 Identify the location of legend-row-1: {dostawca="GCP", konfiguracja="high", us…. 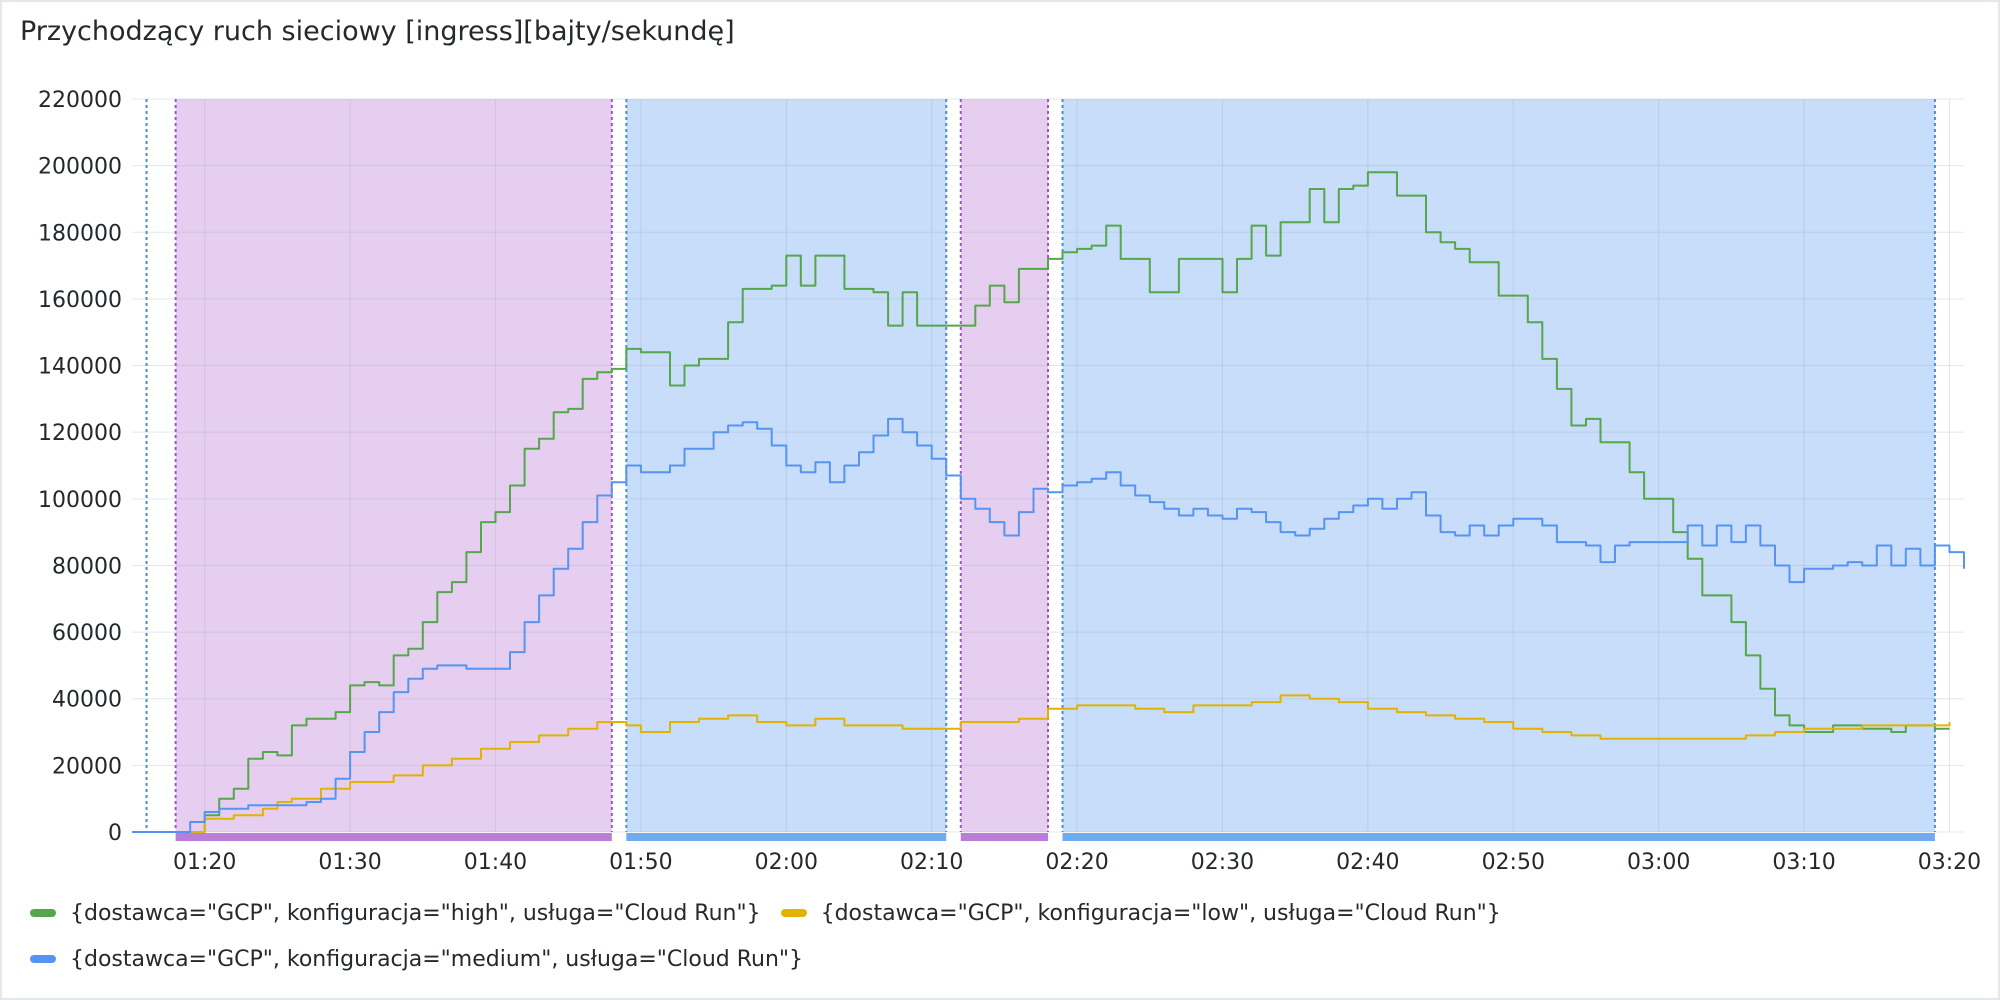
(1000, 913).